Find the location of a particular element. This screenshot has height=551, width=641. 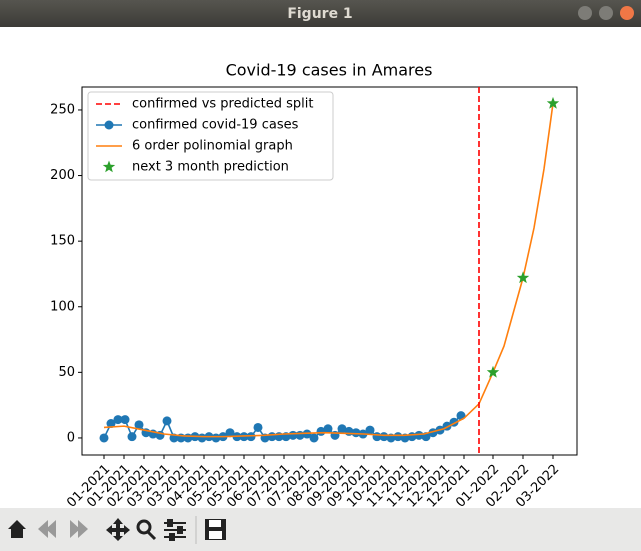

y-tick-label: 250 is located at coordinates (62, 109).